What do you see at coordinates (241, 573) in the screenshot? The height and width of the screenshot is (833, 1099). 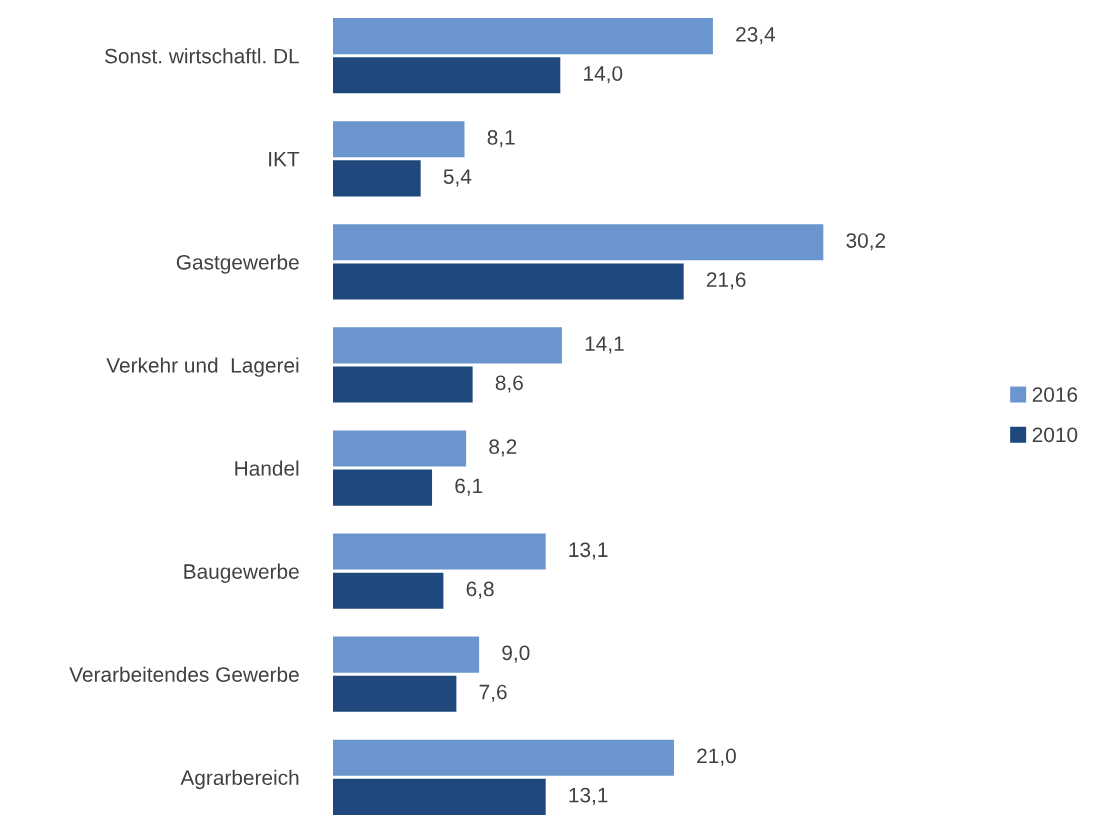 I see `y-tick-label: Baugewerbe` at bounding box center [241, 573].